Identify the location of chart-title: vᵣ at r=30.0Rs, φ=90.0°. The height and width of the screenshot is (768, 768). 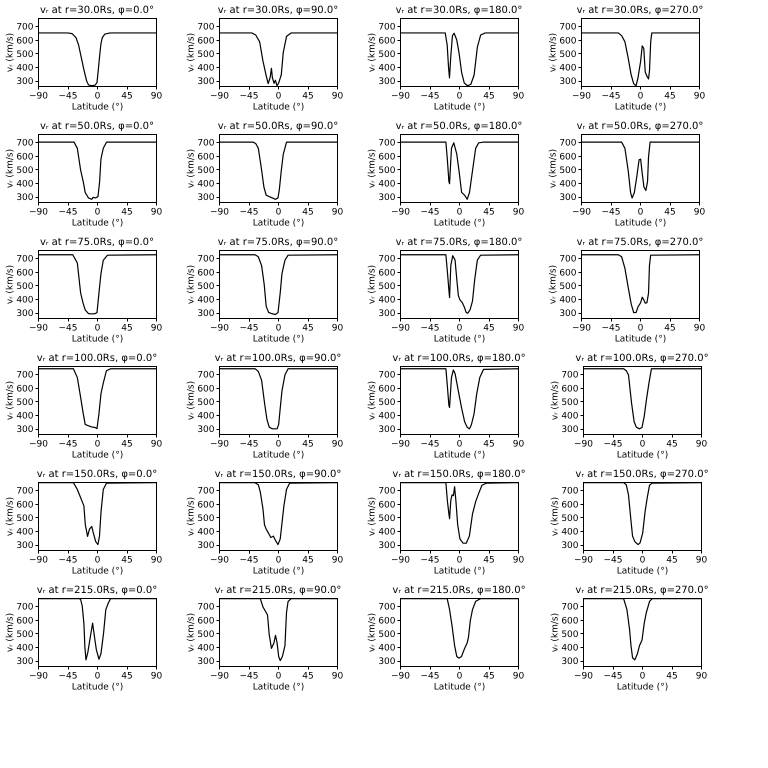
(278, 10).